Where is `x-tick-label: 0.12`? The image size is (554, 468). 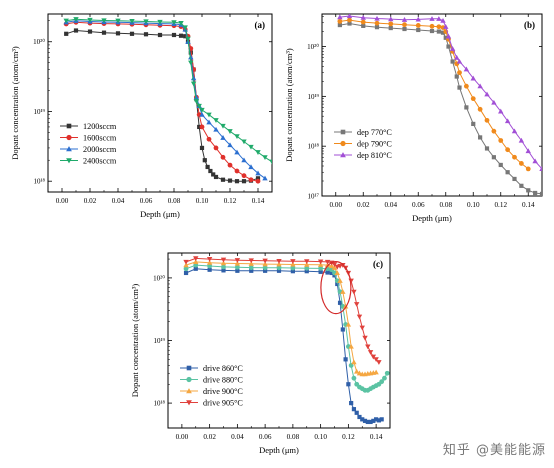
x-tick-label: 0.12 is located at coordinates (348, 437).